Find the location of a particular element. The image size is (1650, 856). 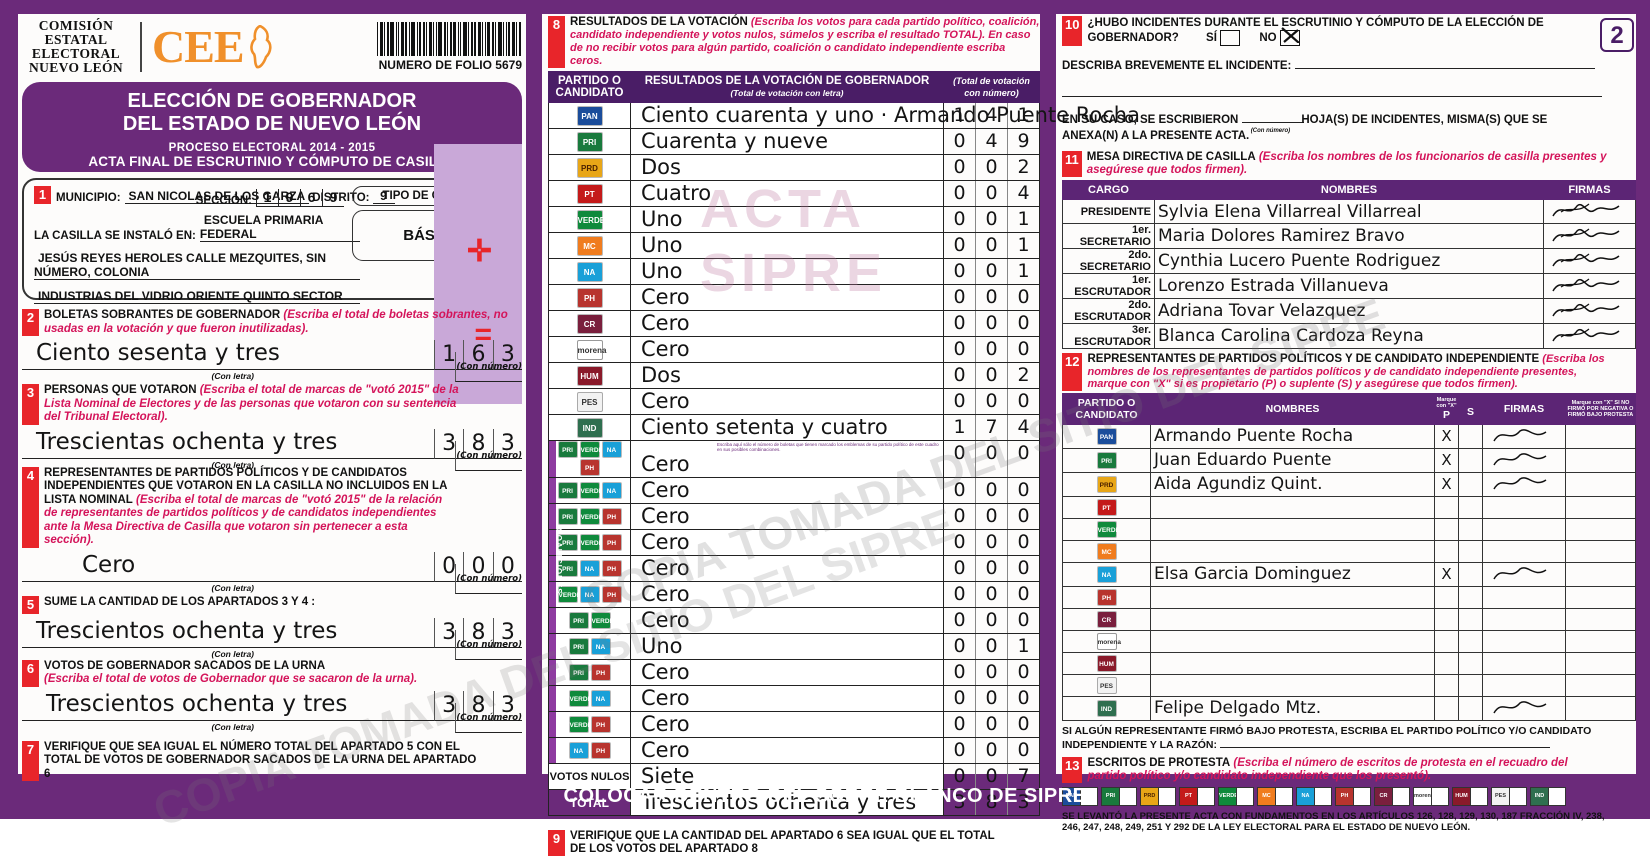

protest-box-indep: IND is located at coordinates (1548, 796).